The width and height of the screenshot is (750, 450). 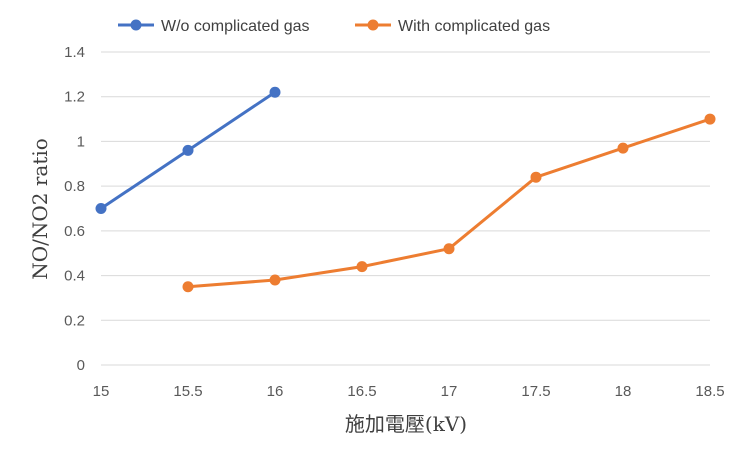 What do you see at coordinates (275, 391) in the screenshot?
I see `x-tick-label: 16` at bounding box center [275, 391].